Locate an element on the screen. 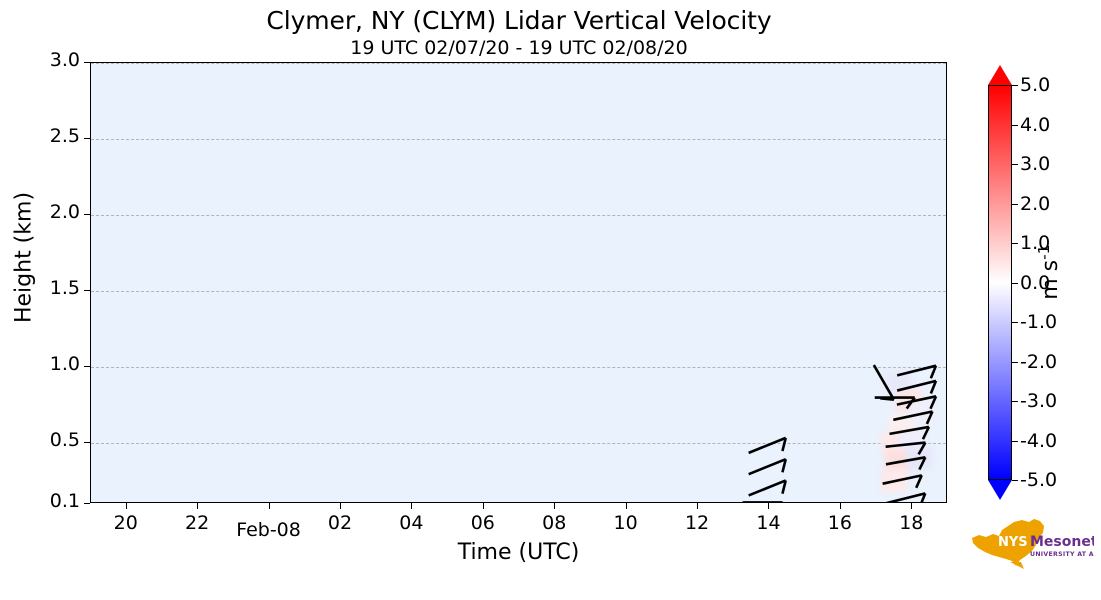 This screenshot has height=600, width=1101. colorbar-tick-label: -3.0 is located at coordinates (1039, 401).